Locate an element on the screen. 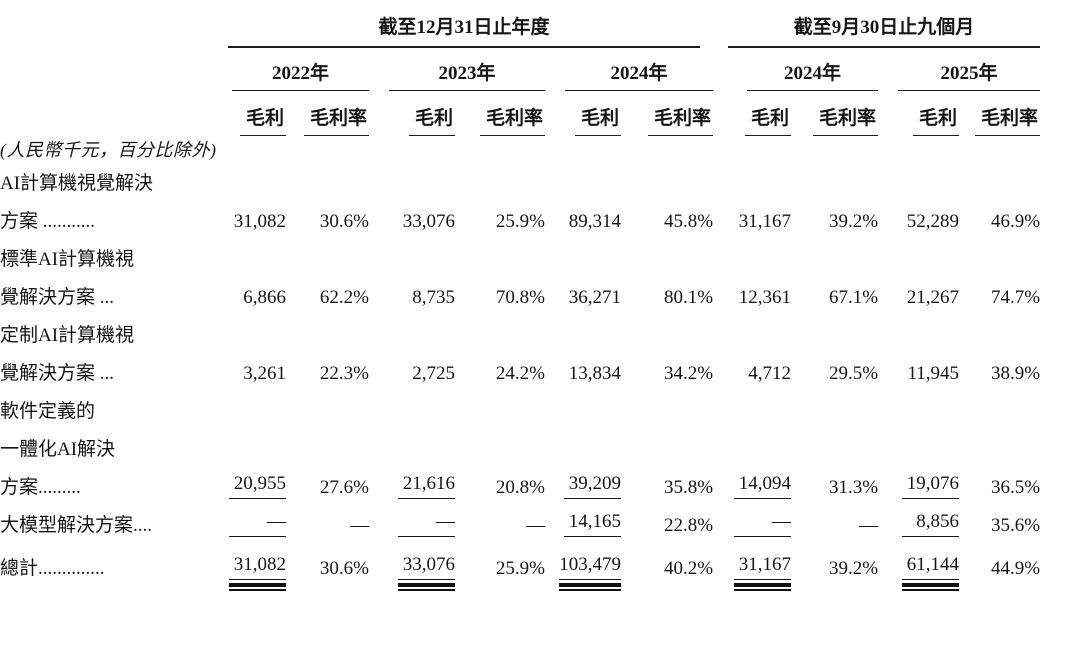 The width and height of the screenshot is (1080, 663). margin-cell: — is located at coordinates (327, 523).